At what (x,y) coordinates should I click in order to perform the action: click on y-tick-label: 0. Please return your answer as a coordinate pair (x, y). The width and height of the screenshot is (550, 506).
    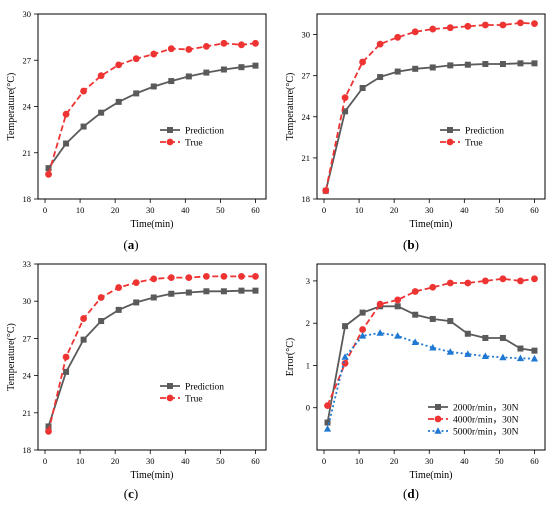
    Looking at the image, I should click on (308, 408).